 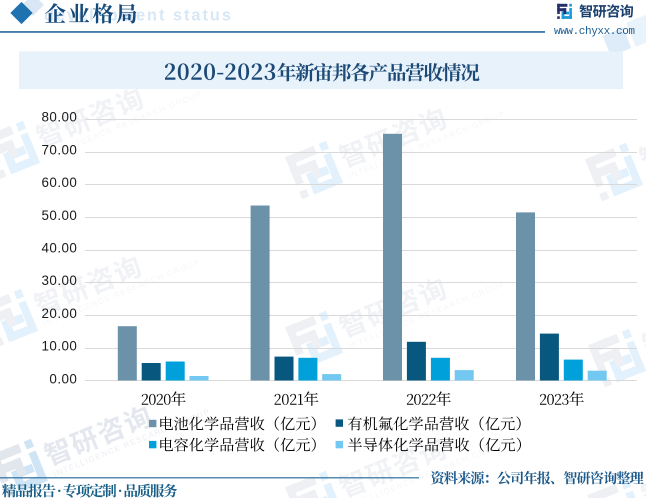 I want to click on svg-text: 10.00, so click(x=60, y=346).